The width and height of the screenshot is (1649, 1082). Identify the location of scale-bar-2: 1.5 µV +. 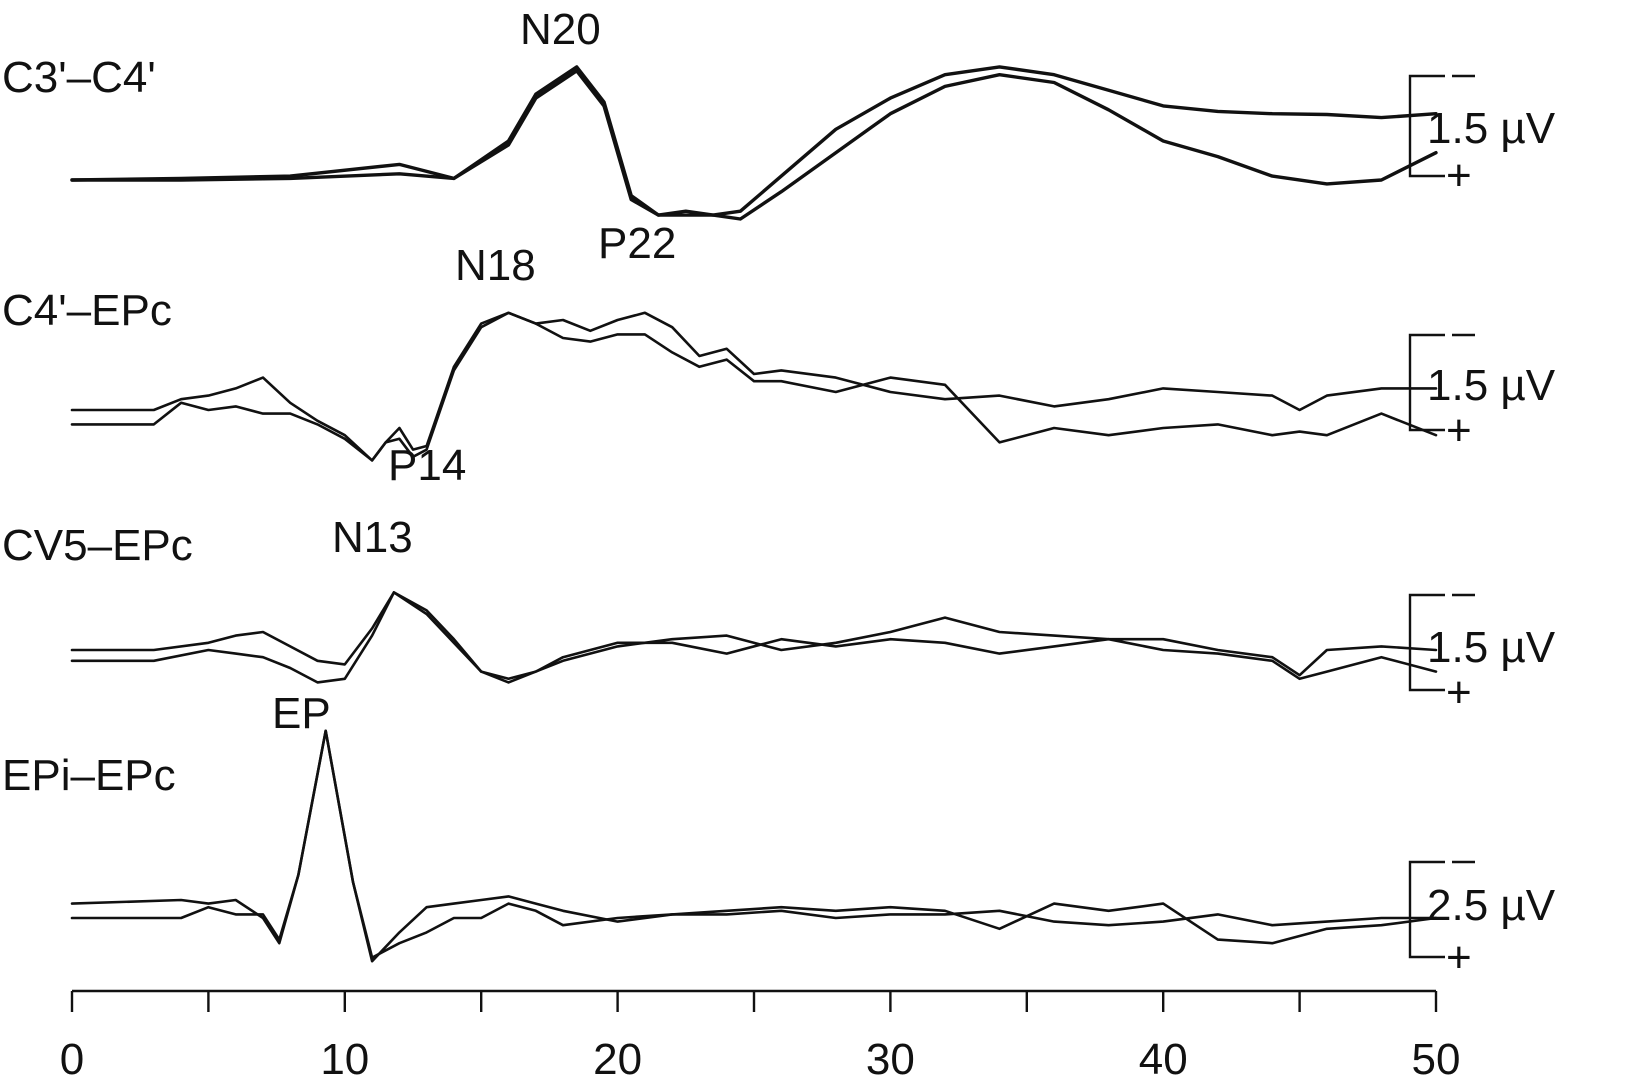
(1482, 394).